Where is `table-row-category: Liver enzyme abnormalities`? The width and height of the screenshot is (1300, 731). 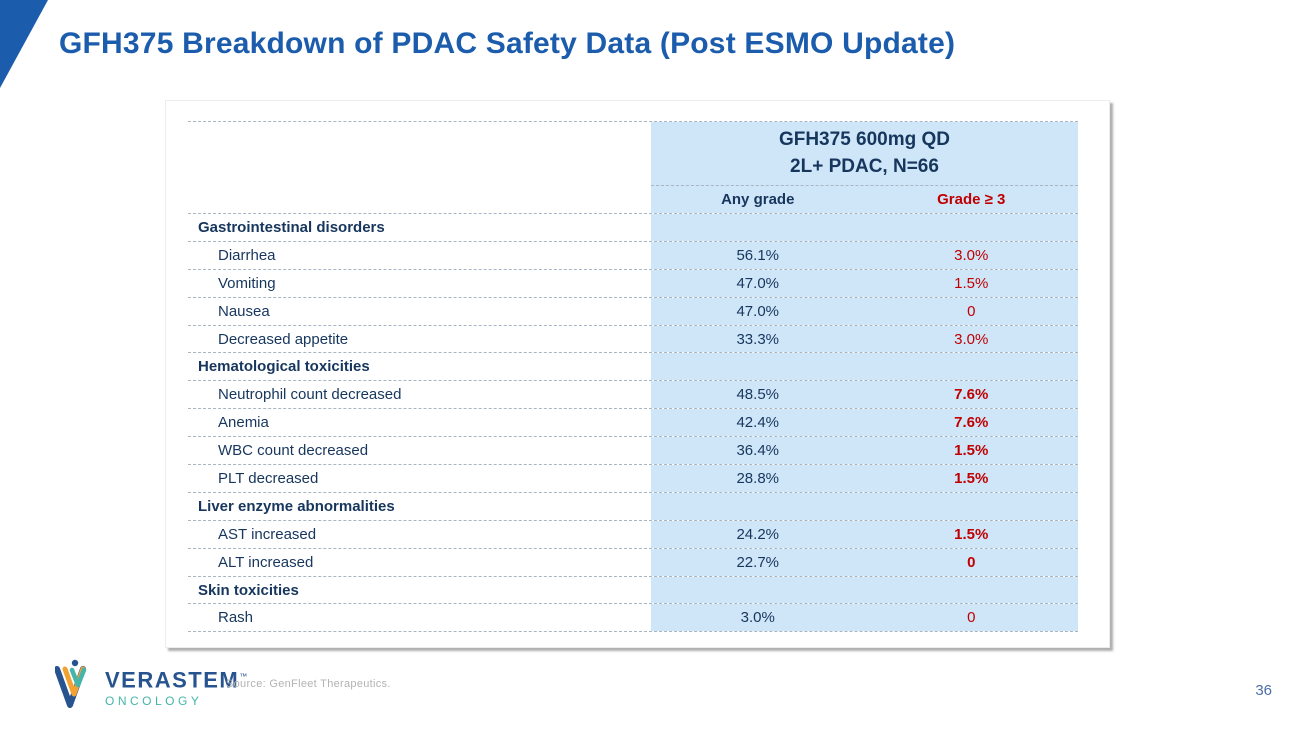
table-row-category: Liver enzyme abnormalities is located at coordinates (633, 506).